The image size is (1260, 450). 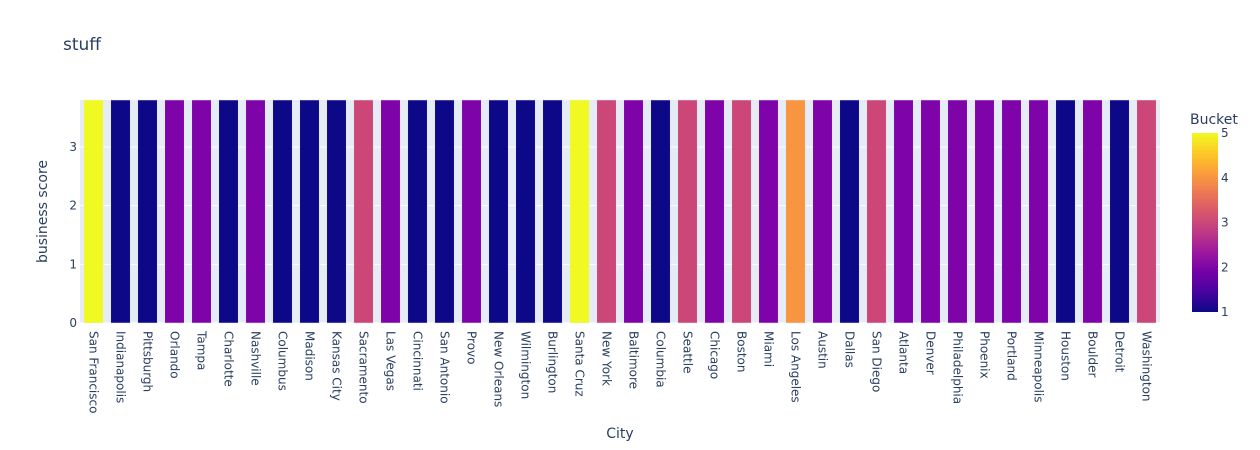 I want to click on y-axis-title: business score, so click(x=43, y=211).